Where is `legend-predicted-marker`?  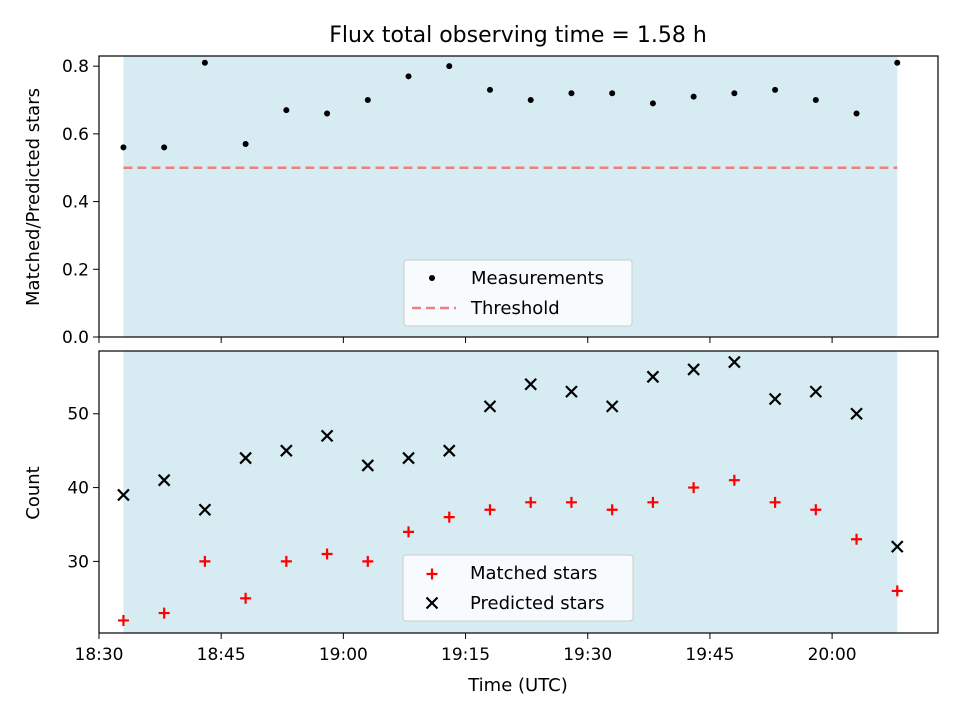
legend-predicted-marker is located at coordinates (432, 603).